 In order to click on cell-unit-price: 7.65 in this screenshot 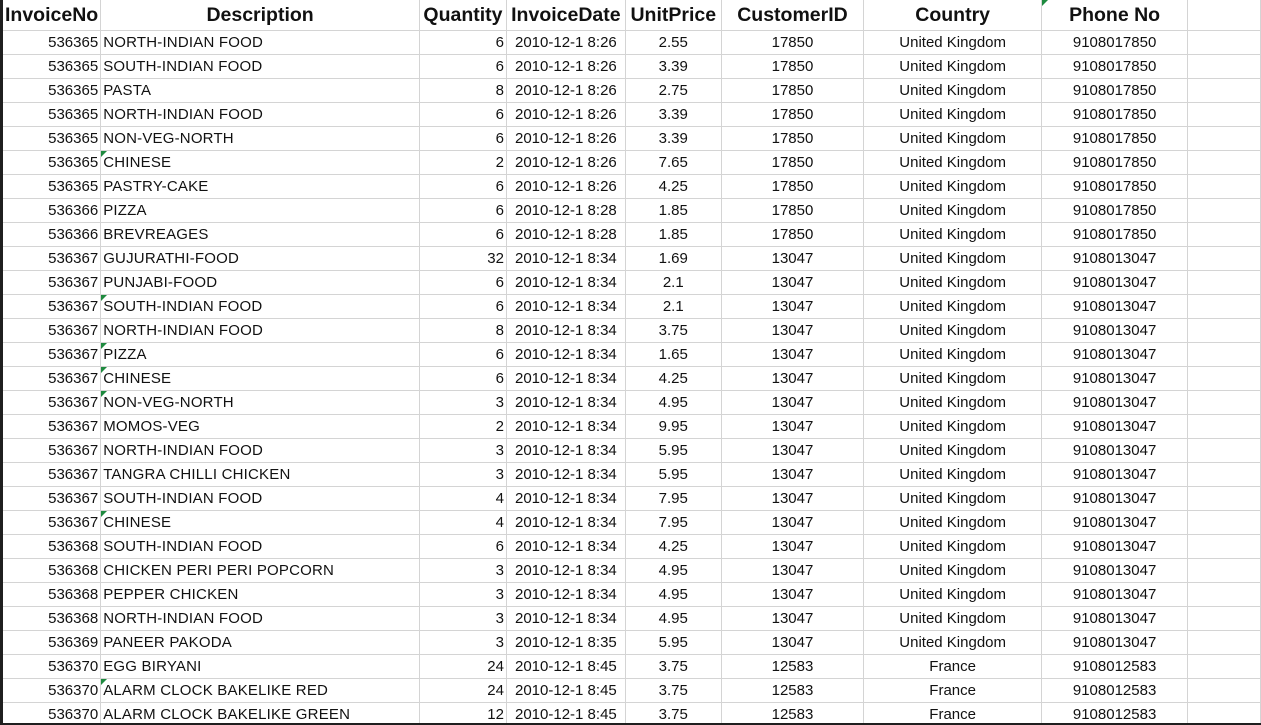, I will do `click(673, 162)`.